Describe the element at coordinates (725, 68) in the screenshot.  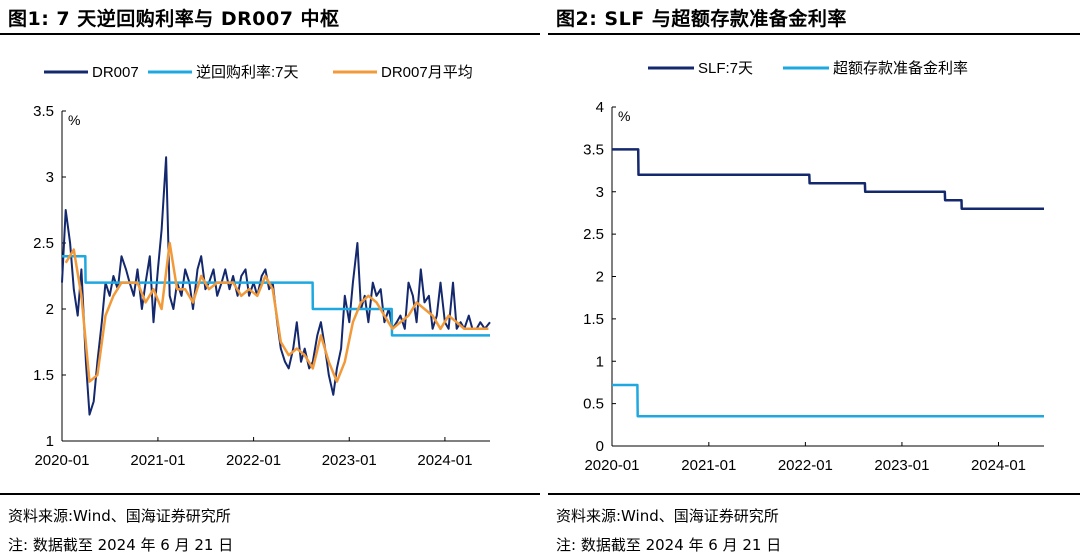
I see `legend-label: SLF:7天` at that location.